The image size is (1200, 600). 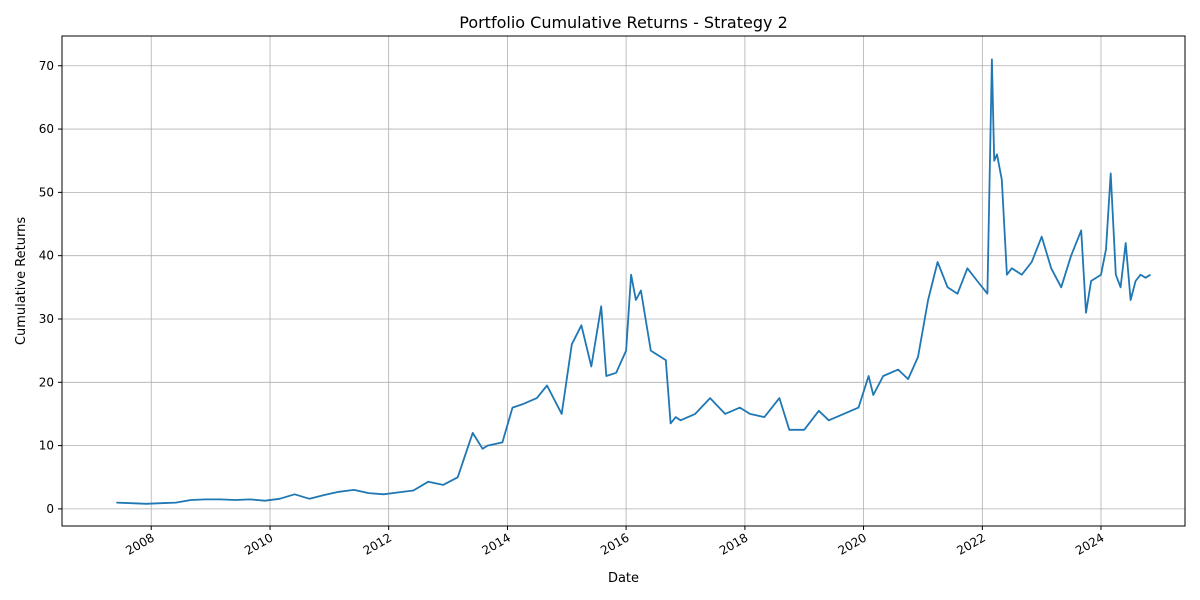 I want to click on x-tick-label: 2014, so click(x=496, y=543).